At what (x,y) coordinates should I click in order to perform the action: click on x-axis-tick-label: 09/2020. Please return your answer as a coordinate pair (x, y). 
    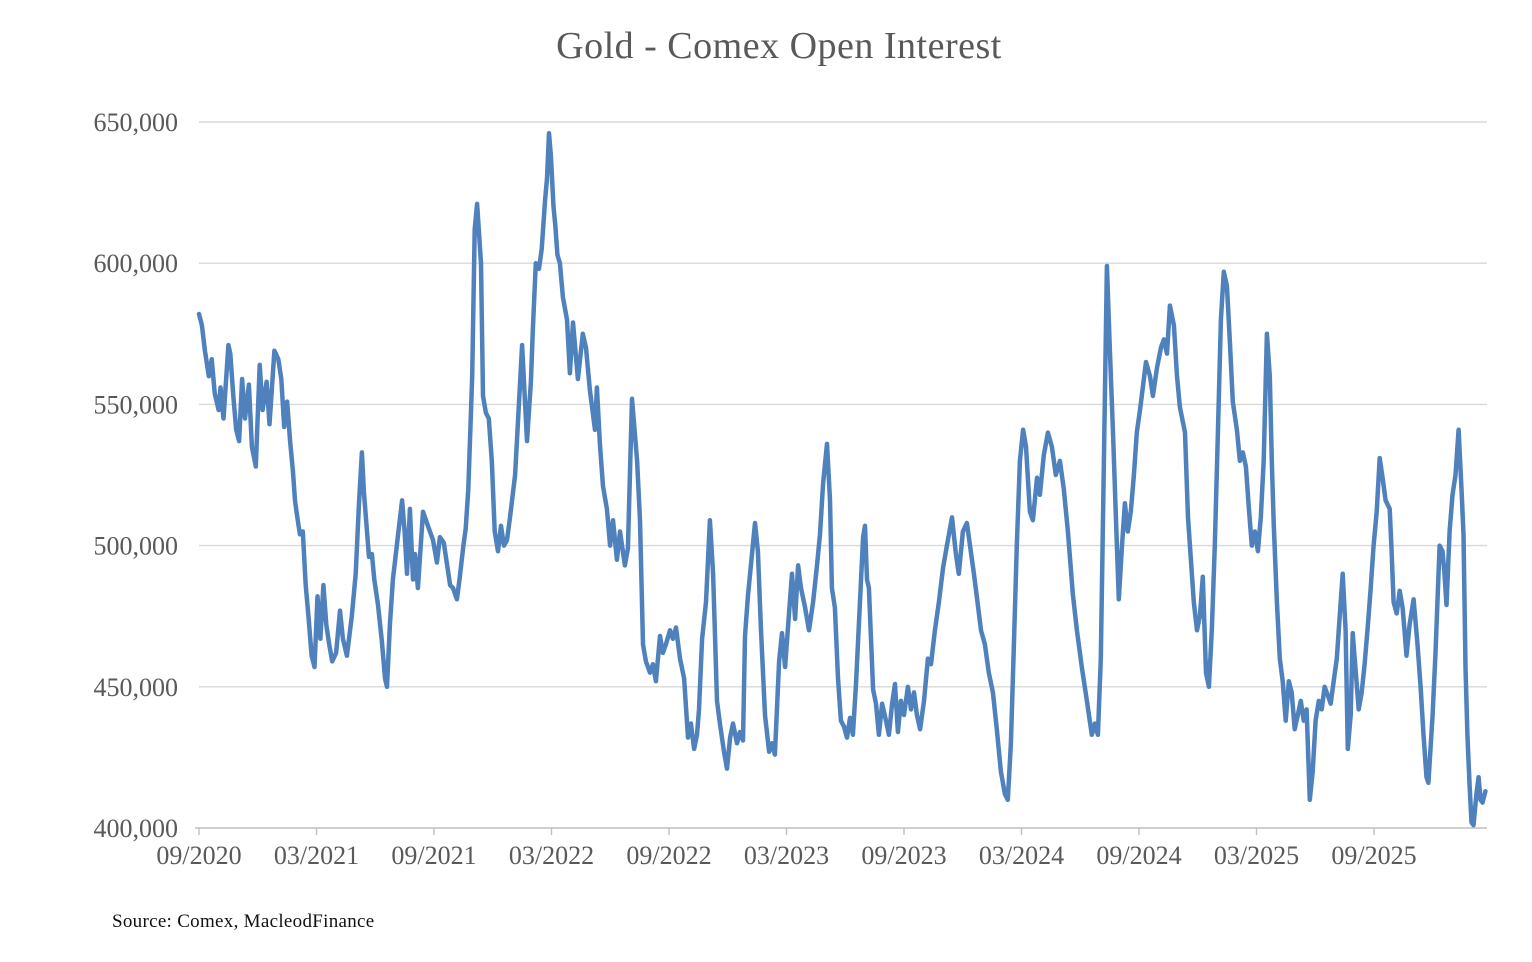
    Looking at the image, I should click on (198, 855).